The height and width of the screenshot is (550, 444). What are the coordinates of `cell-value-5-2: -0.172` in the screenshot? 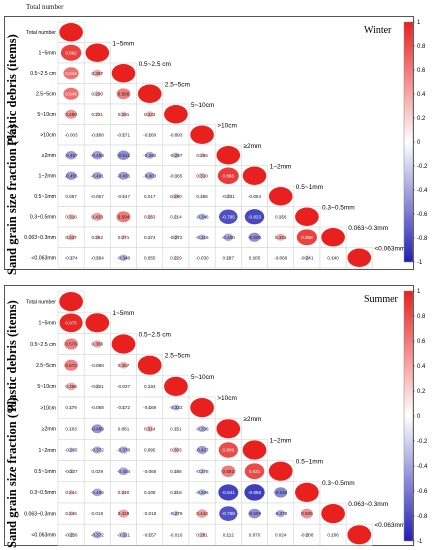 It's located at (123, 407).